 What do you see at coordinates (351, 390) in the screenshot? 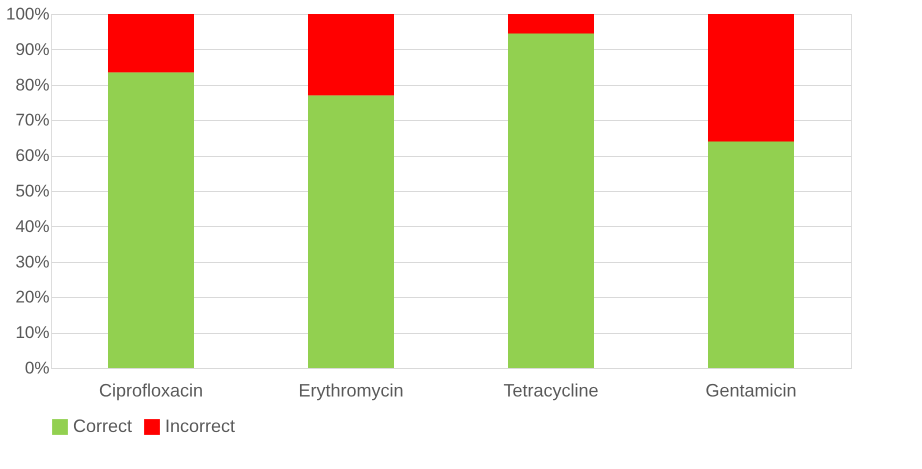
I see `x-tick-label: Erythromycin` at bounding box center [351, 390].